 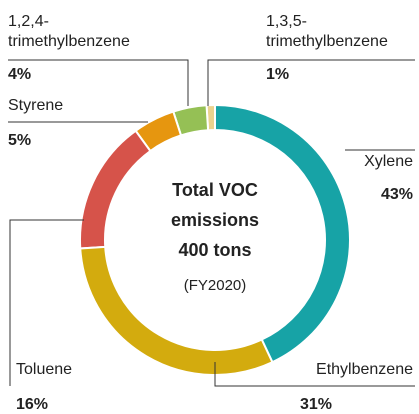 What do you see at coordinates (44, 369) in the screenshot?
I see `category-label: Toluene` at bounding box center [44, 369].